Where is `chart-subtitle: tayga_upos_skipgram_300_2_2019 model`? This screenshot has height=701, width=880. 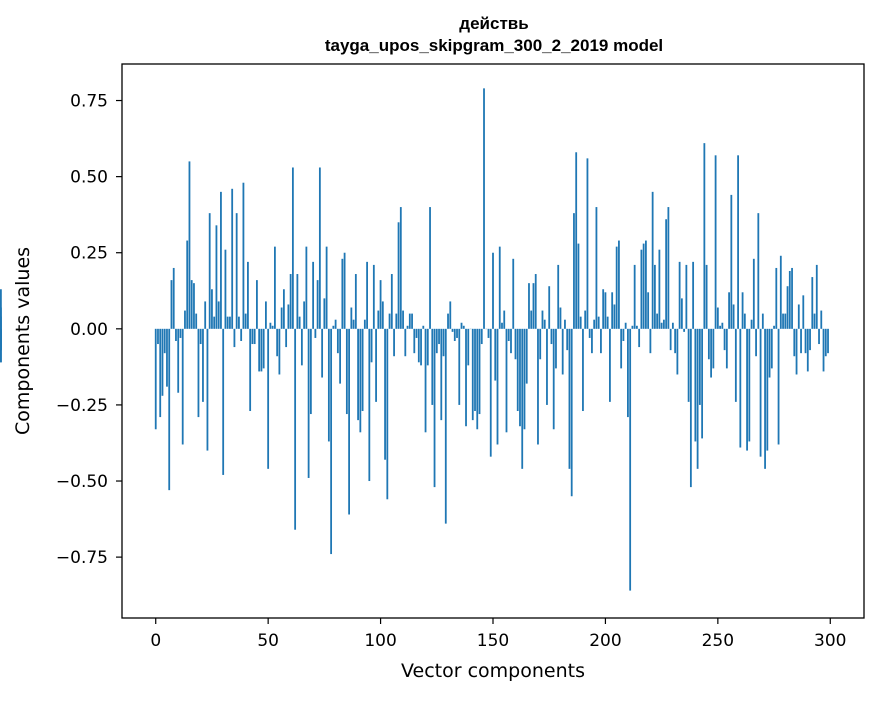 chart-subtitle: tayga_upos_skipgram_300_2_2019 model is located at coordinates (494, 45).